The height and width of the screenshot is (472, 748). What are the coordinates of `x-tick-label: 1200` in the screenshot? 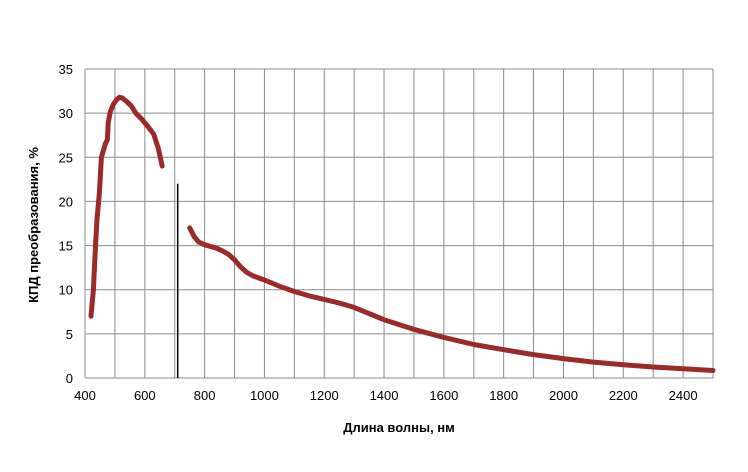 It's located at (324, 395).